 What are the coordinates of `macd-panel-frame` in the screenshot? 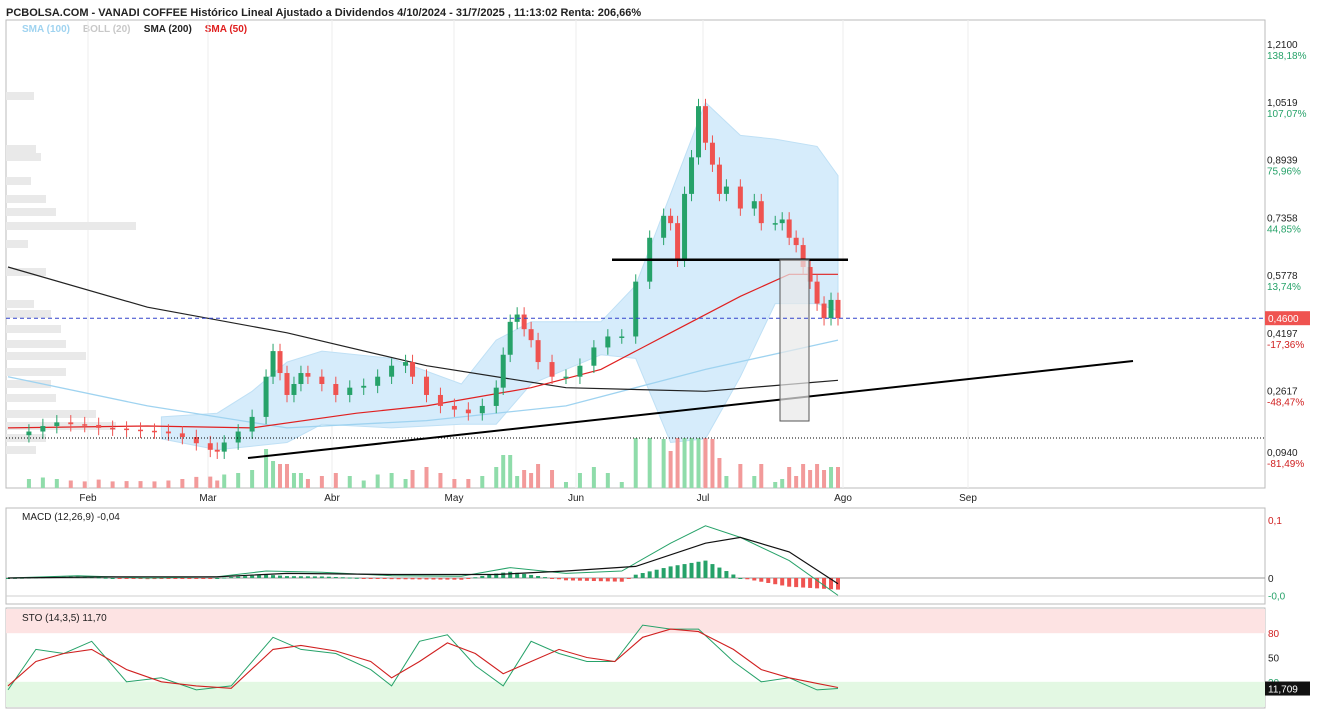 It's located at (635, 556).